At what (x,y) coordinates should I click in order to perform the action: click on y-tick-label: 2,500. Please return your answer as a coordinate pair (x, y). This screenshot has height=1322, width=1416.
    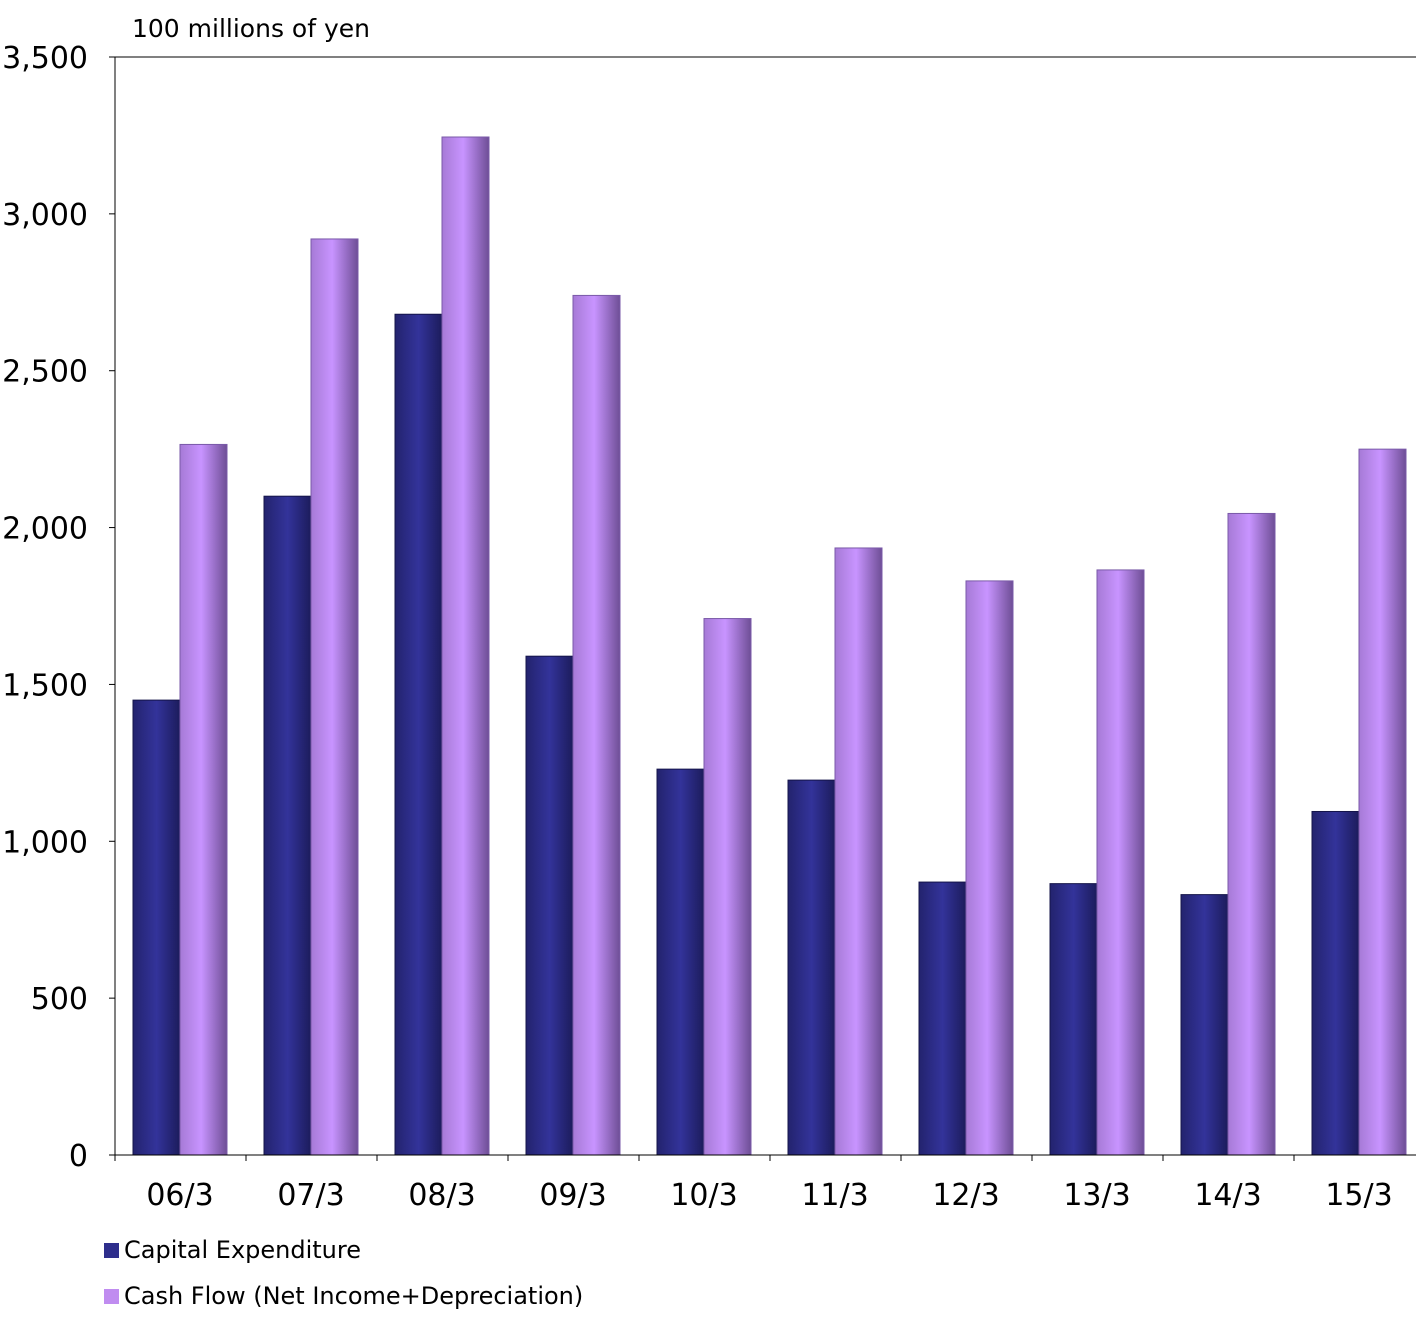
    Looking at the image, I should click on (45, 372).